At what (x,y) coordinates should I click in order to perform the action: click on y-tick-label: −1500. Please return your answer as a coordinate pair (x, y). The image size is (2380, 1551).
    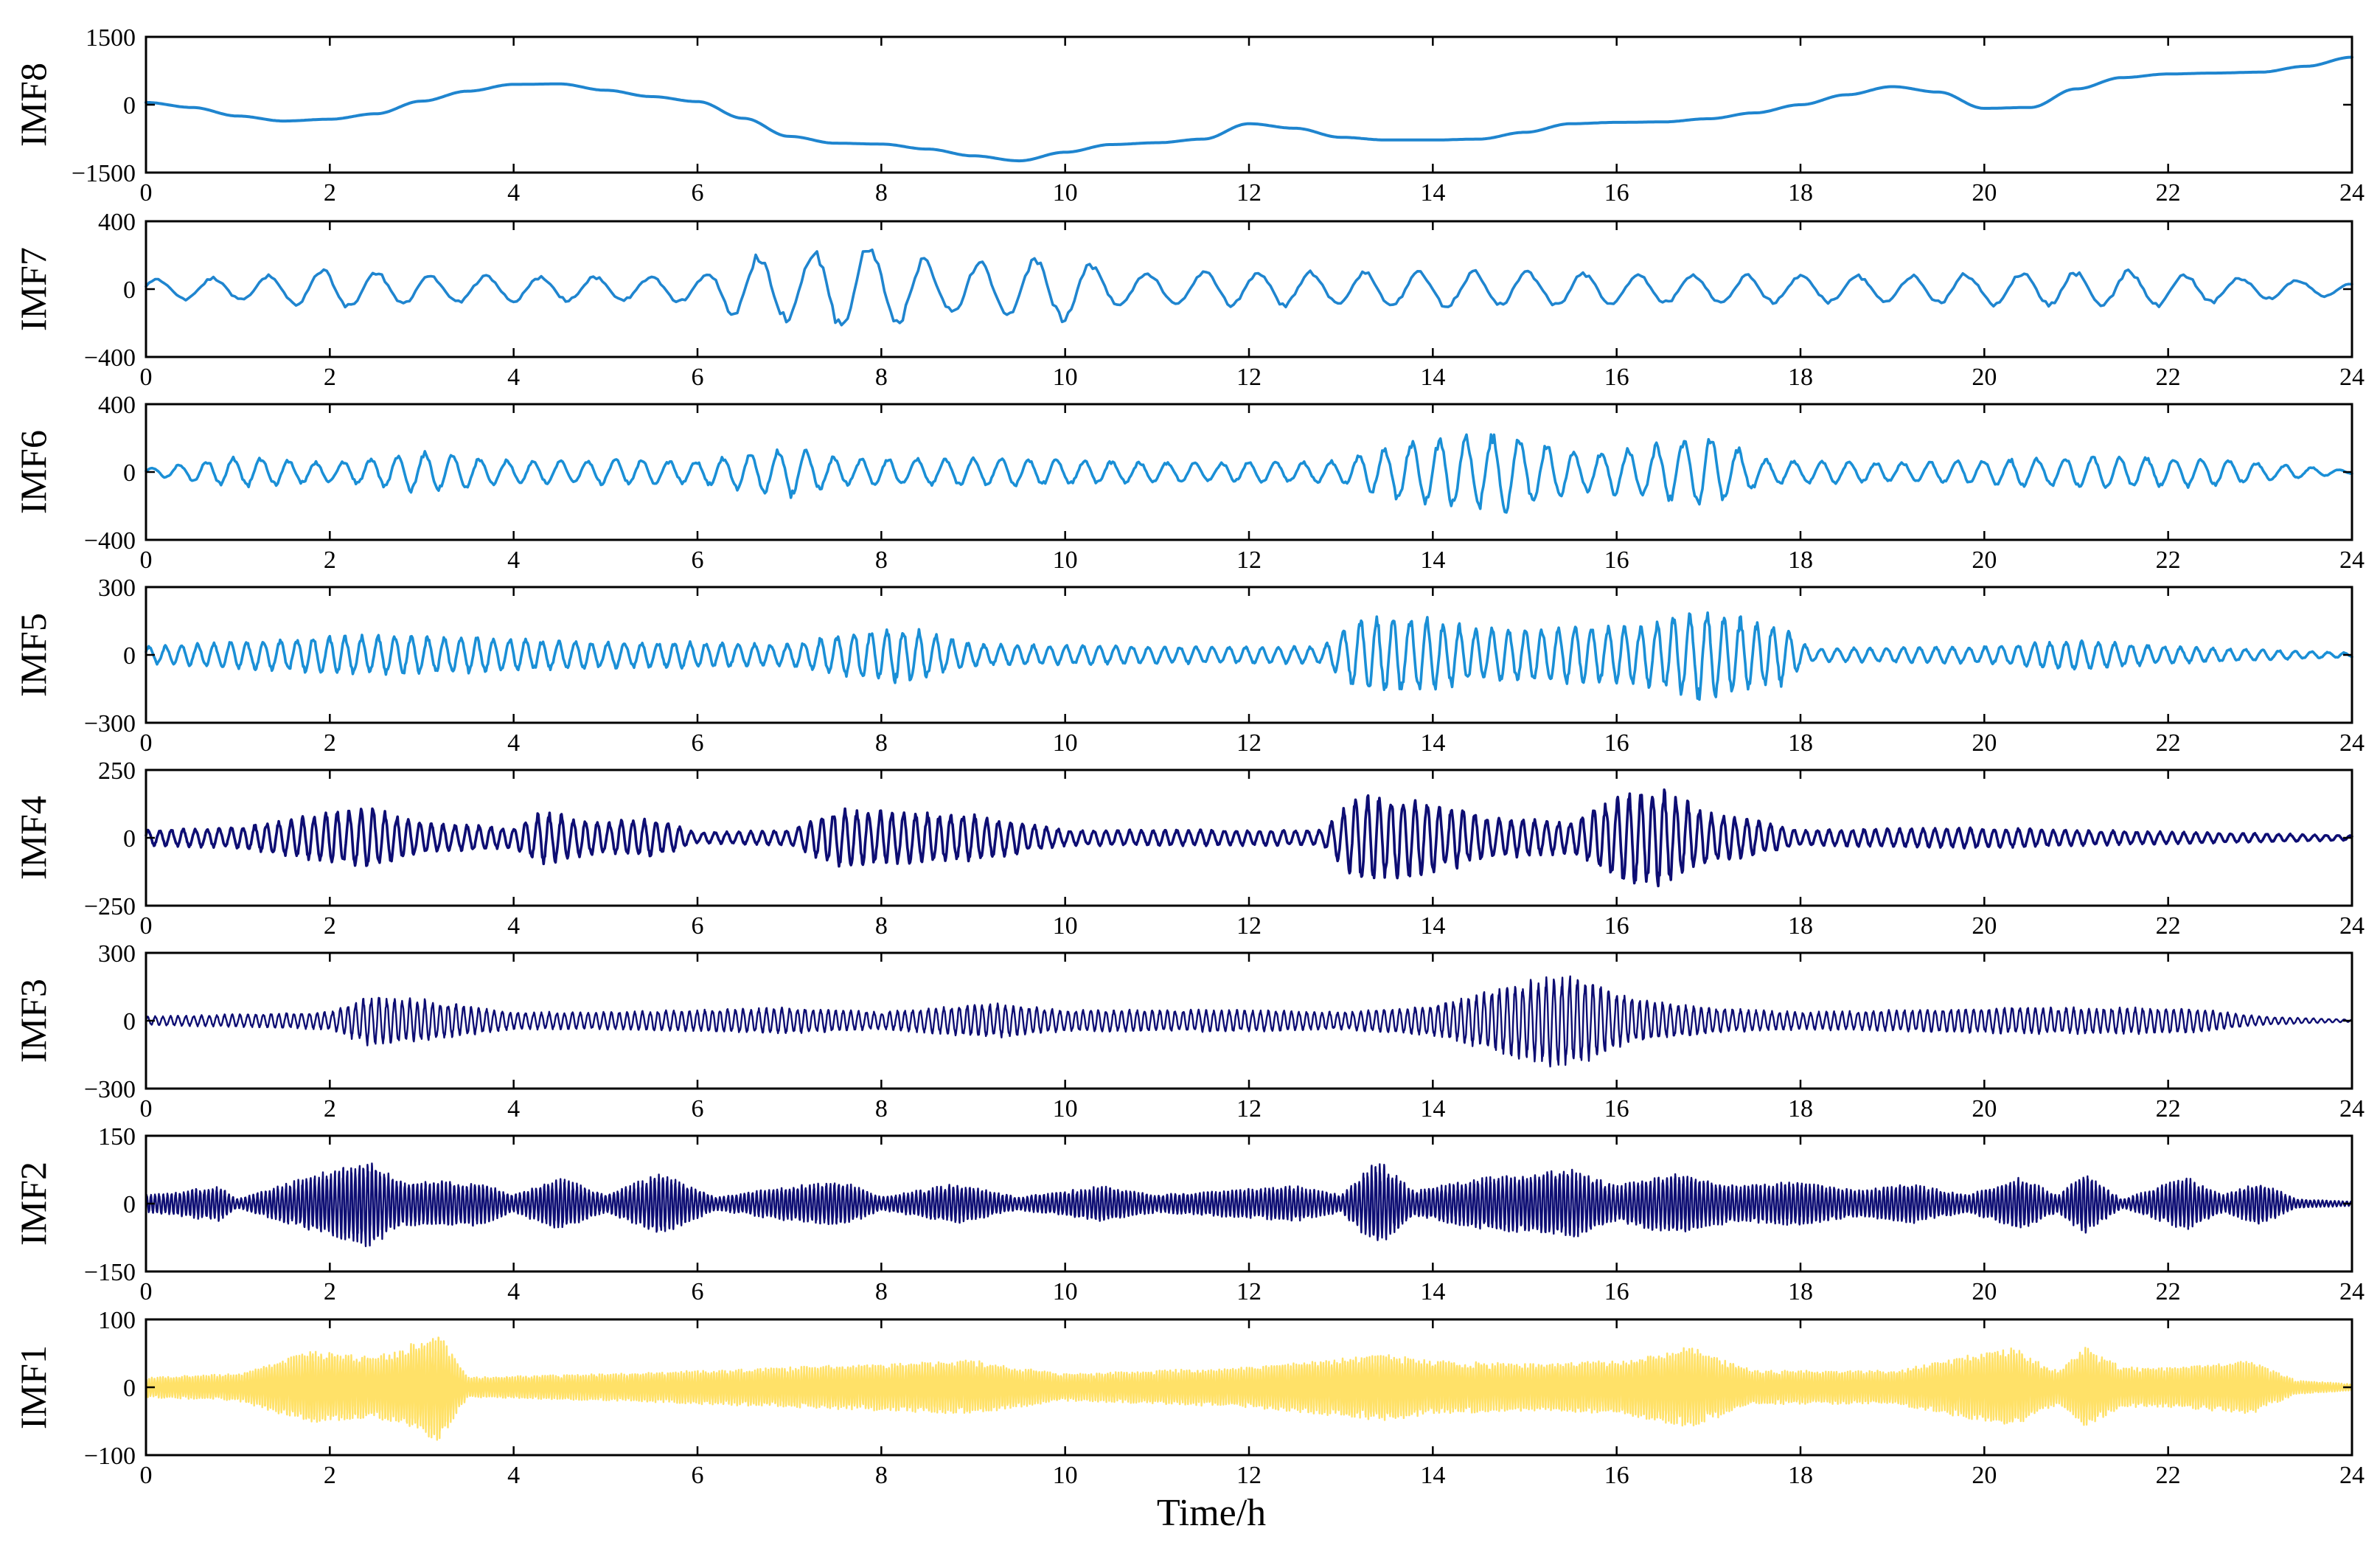
    Looking at the image, I should click on (104, 173).